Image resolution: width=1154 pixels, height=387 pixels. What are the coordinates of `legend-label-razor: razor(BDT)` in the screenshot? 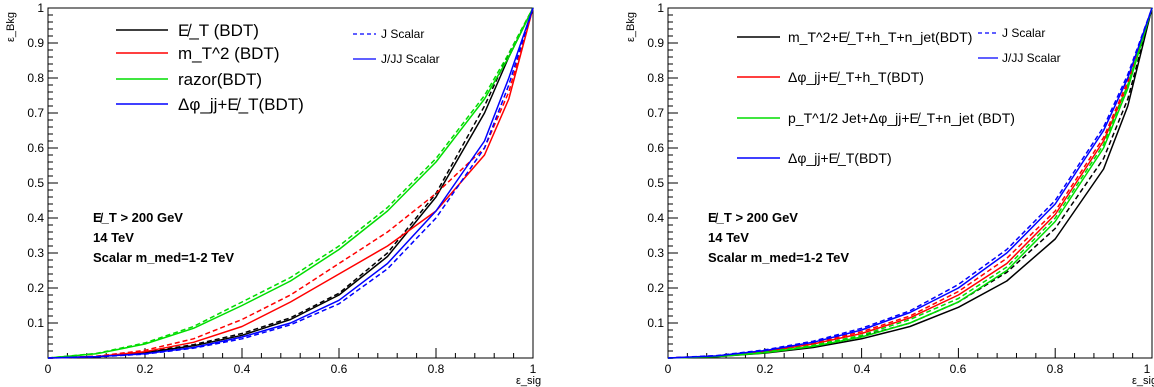 It's located at (220, 79).